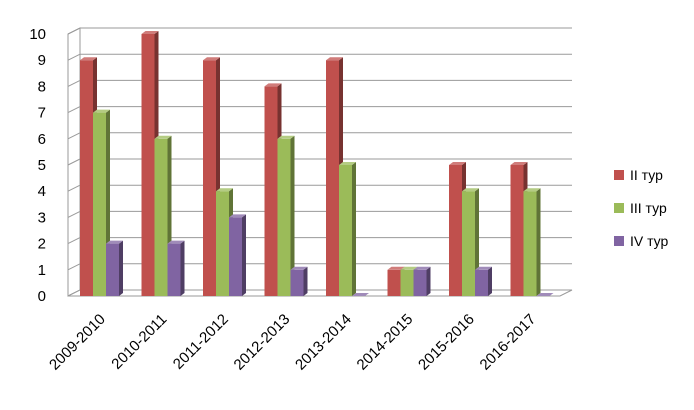 The image size is (694, 410). What do you see at coordinates (37, 34) in the screenshot?
I see `y-tick-label-10: 10` at bounding box center [37, 34].